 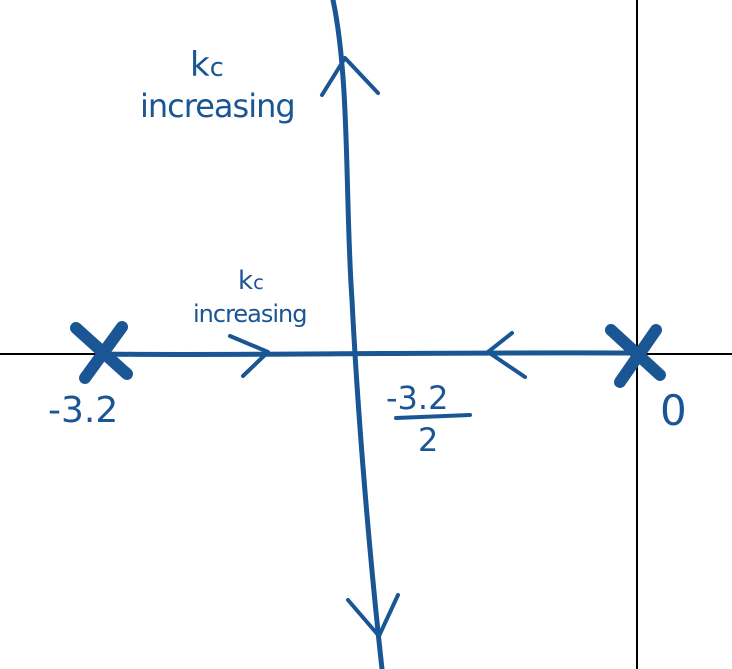 What do you see at coordinates (258, 282) in the screenshot?
I see `real-axis-gain-subscript: c` at bounding box center [258, 282].